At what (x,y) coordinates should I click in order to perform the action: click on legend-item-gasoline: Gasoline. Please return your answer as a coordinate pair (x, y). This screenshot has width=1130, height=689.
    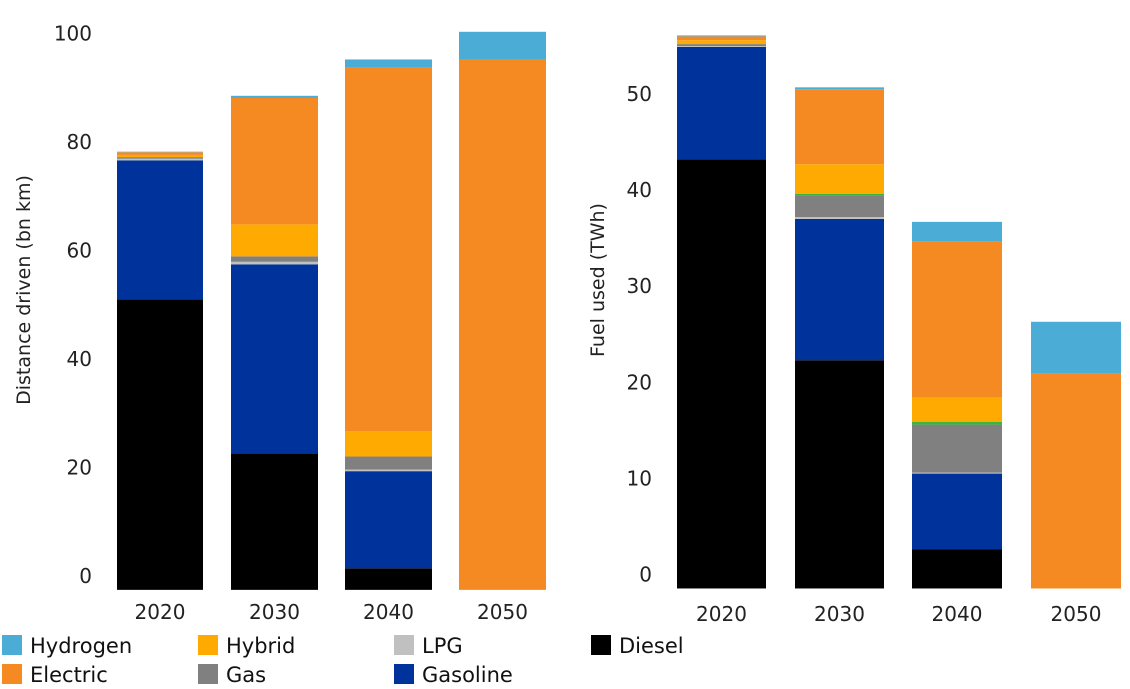
    Looking at the image, I should click on (453, 675).